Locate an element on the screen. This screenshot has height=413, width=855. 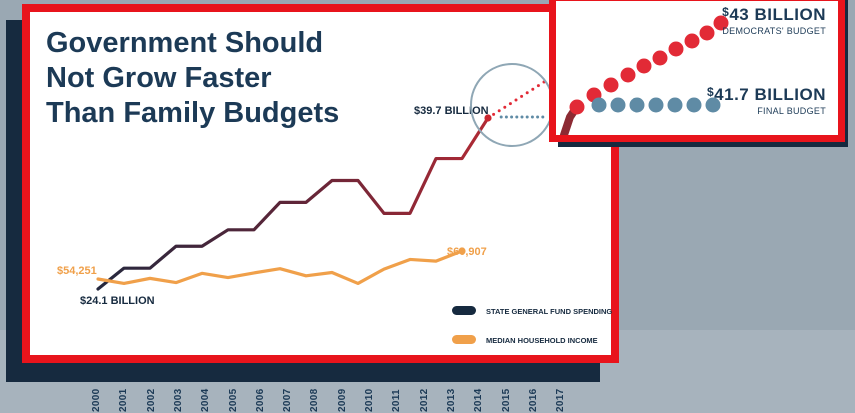
democrats-budget-caption: DEMOCRATS' BUDGET is located at coordinates (774, 31).